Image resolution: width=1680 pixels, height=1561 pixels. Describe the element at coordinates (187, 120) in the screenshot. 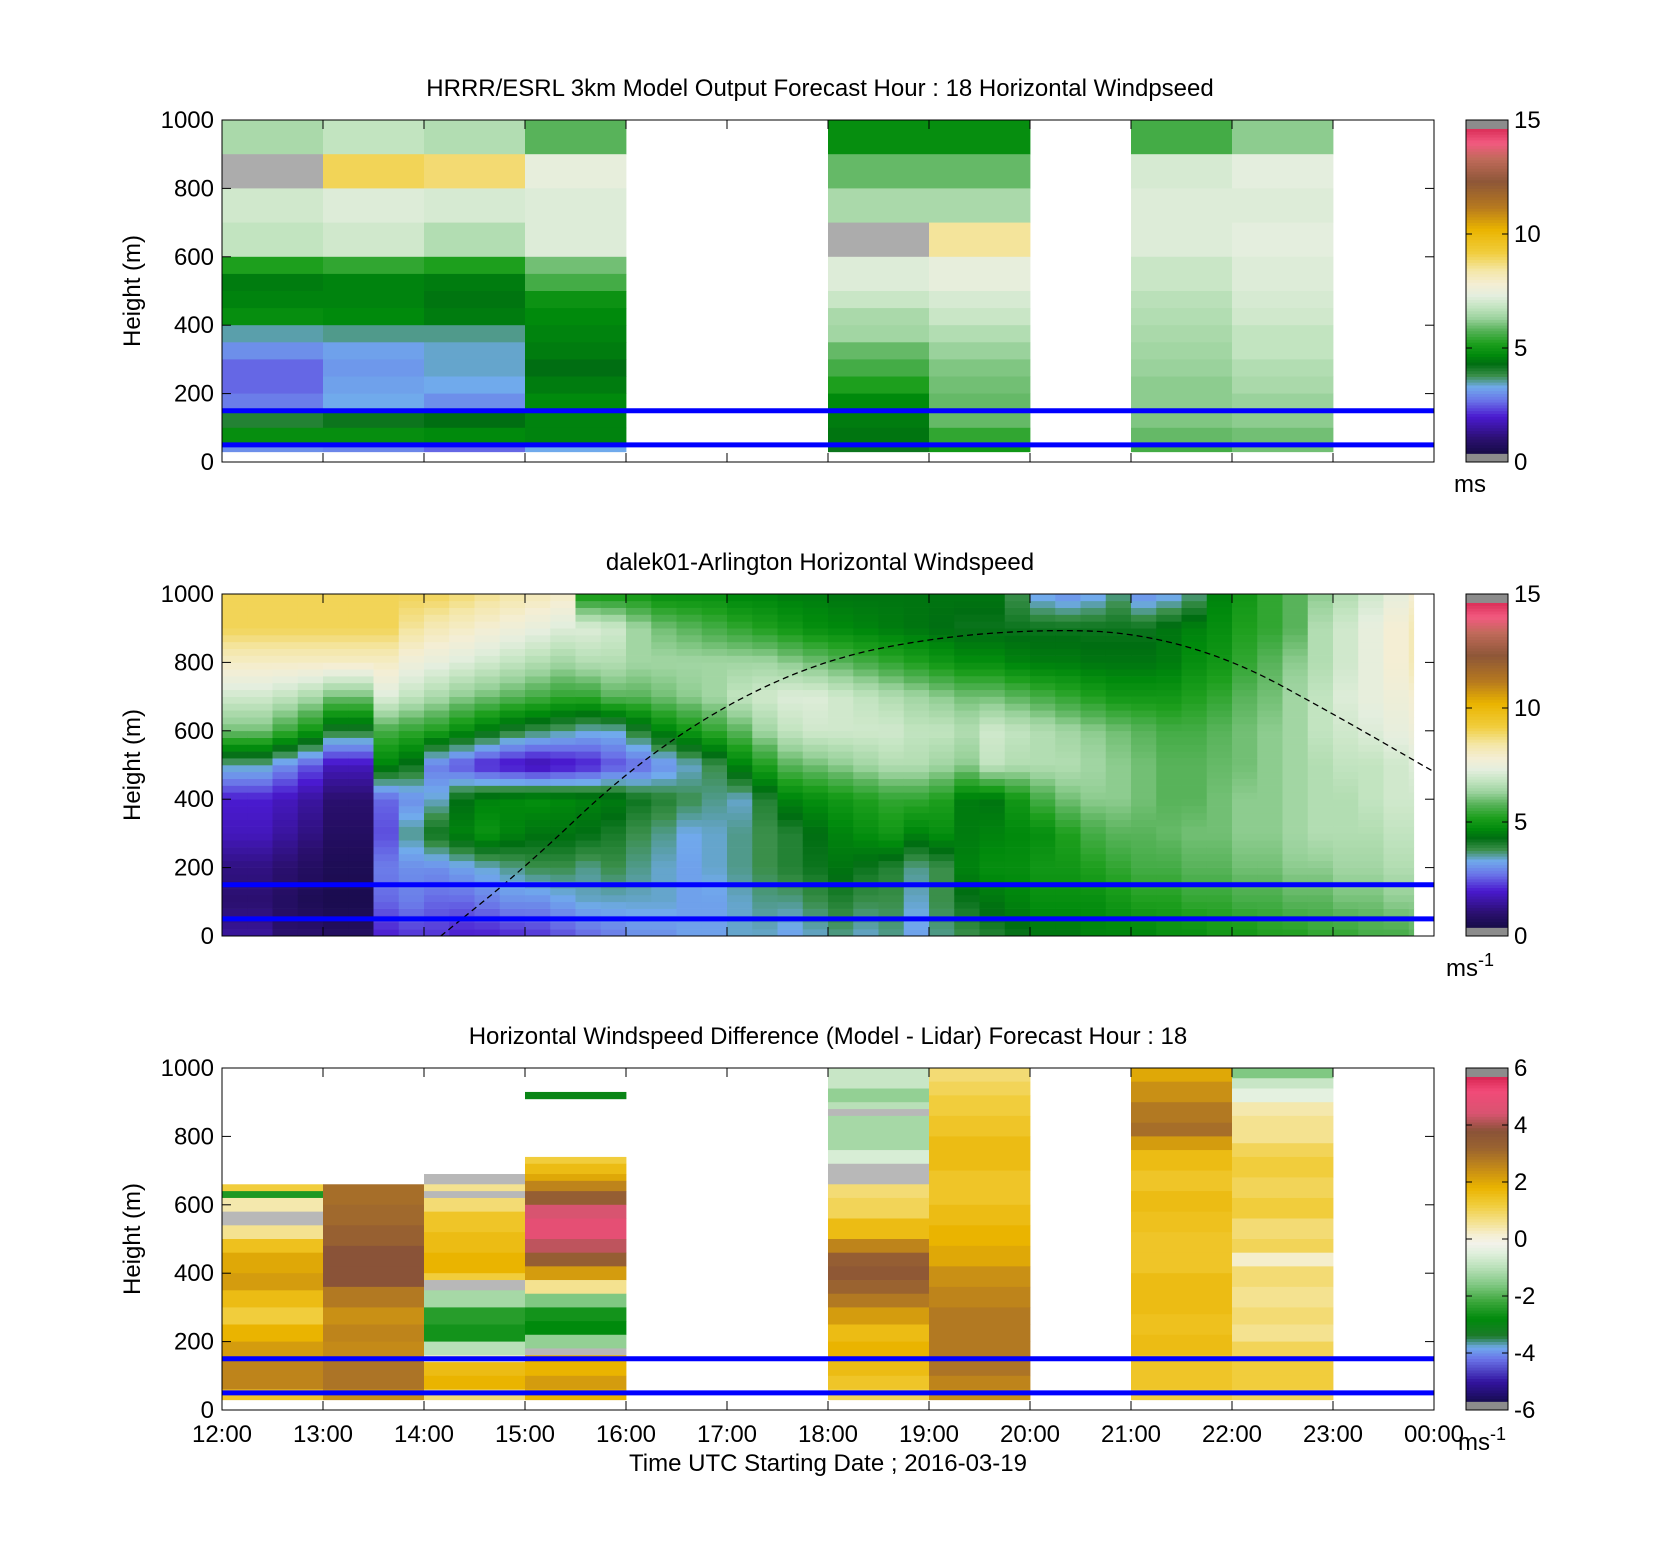

I see `y-tick-label: 1000` at that location.